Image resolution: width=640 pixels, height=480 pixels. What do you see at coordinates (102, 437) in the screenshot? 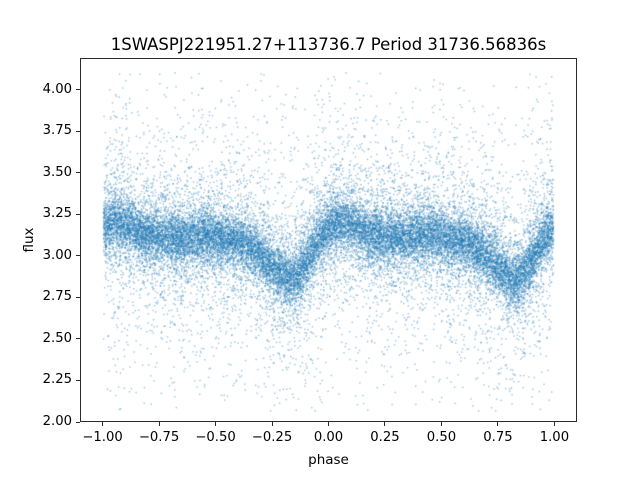
I see `x-tick-label: −1.00` at bounding box center [102, 437].